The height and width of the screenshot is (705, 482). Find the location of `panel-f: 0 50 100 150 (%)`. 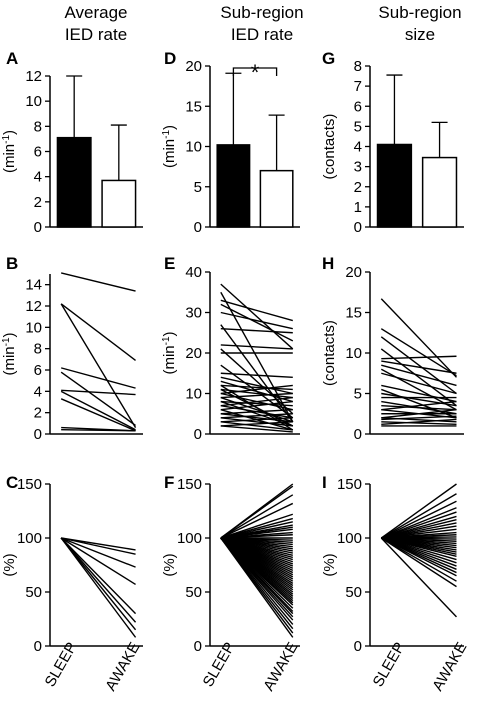

panel-f: 0 50 100 150 (%) is located at coordinates (230, 565).